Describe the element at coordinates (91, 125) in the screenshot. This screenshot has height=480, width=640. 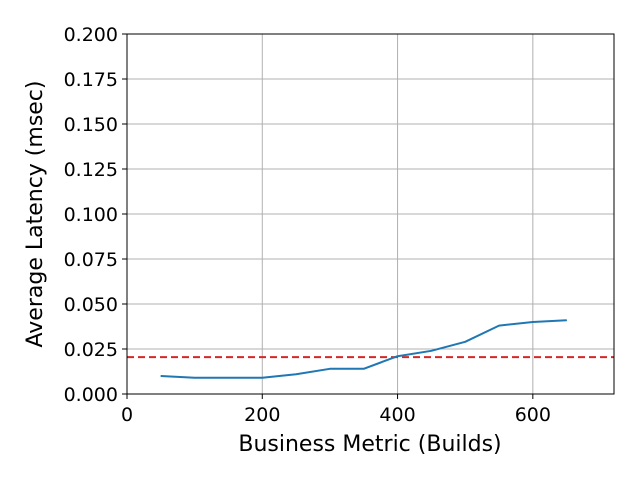
I see `y-tick-label: 0.150` at that location.